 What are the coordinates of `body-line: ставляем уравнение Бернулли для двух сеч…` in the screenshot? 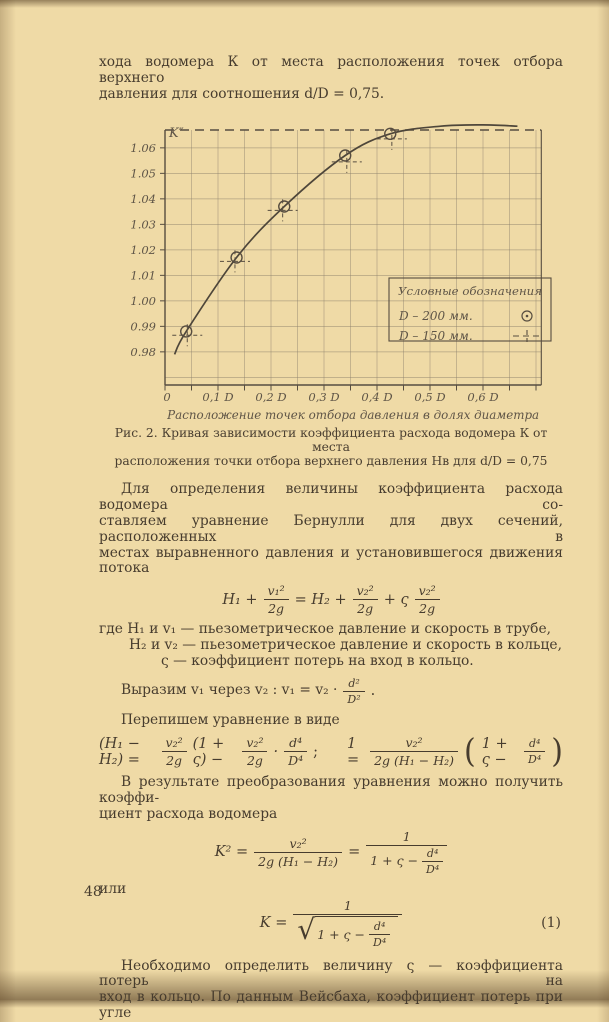 It's located at (331, 528).